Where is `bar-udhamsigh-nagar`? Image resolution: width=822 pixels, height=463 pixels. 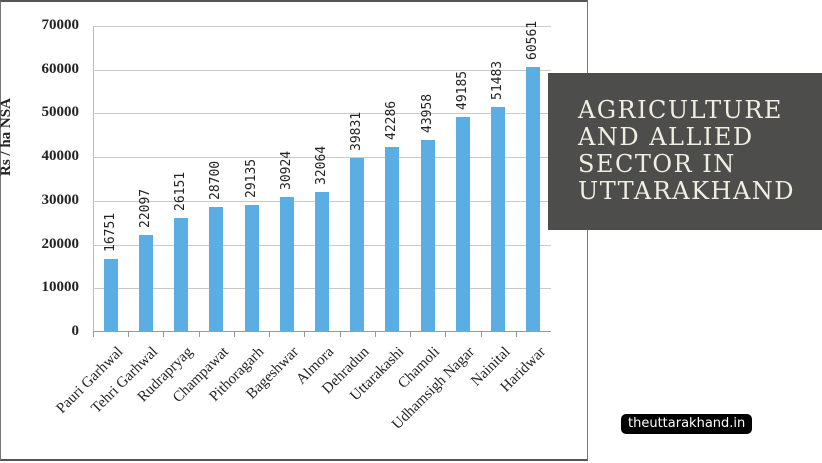
bar-udhamsigh-nagar is located at coordinates (462, 224).